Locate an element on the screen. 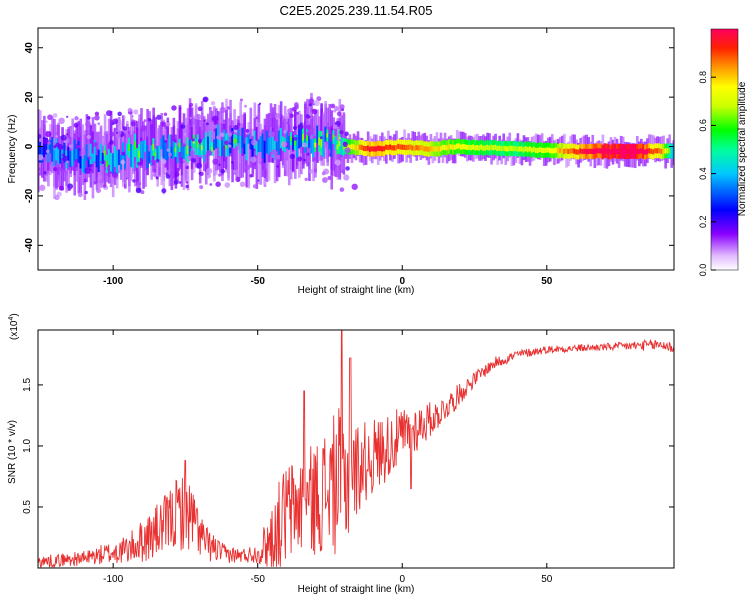 This screenshot has height=600, width=750. spectrogram-y-tick-label: 20 is located at coordinates (29, 97).